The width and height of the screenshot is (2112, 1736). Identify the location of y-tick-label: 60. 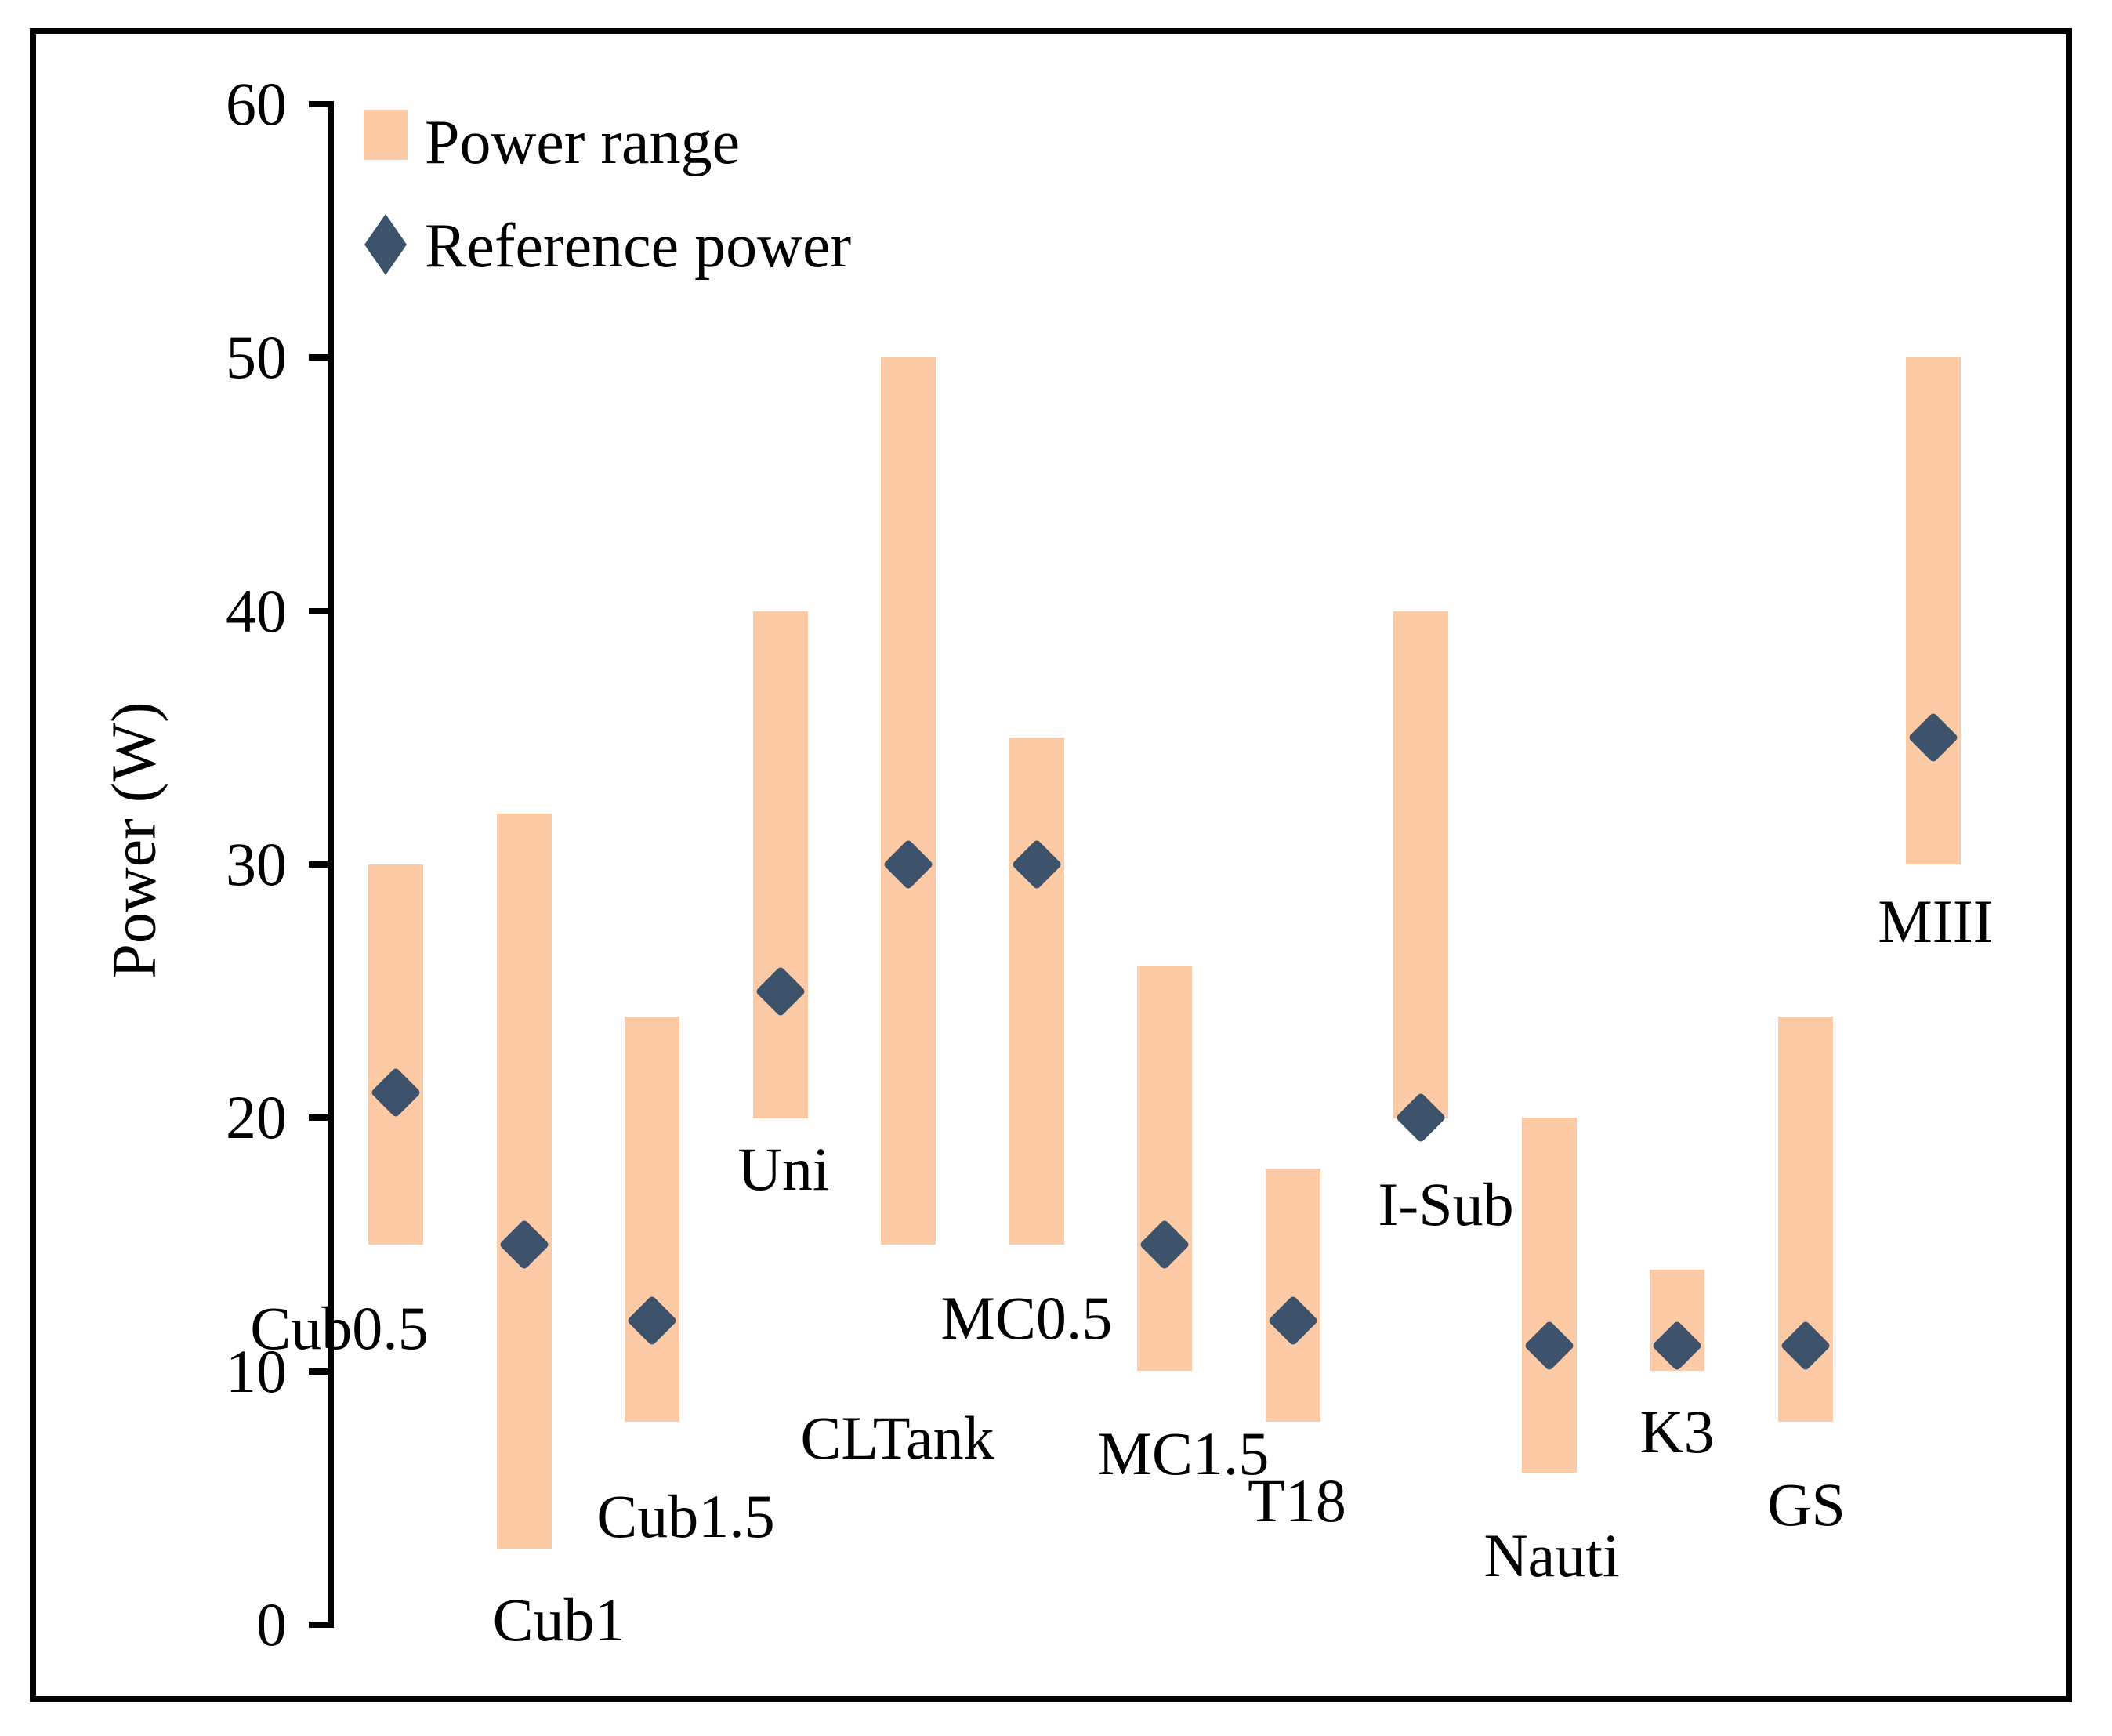
(256, 104).